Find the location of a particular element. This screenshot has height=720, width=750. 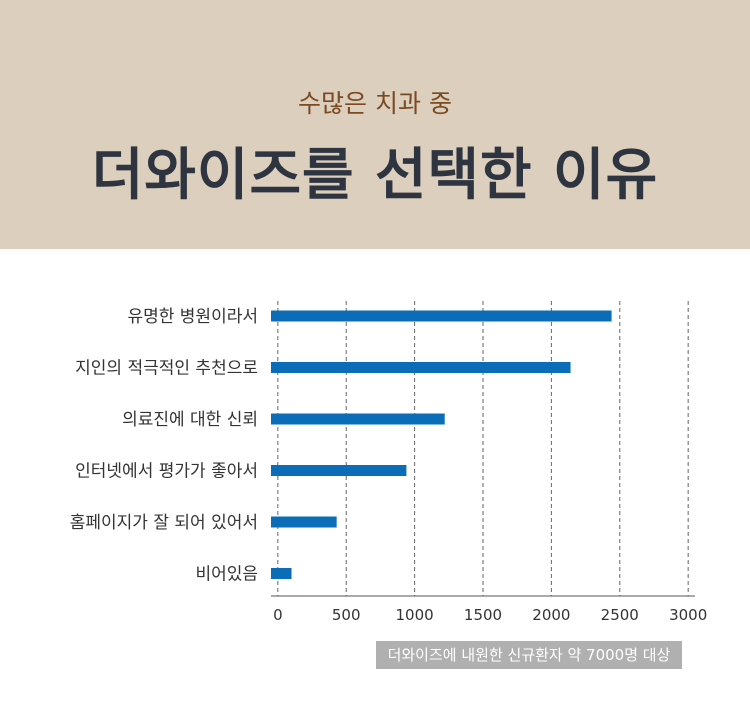

category-label: 홈페이지가 잘 되어 있어서 is located at coordinates (164, 523).